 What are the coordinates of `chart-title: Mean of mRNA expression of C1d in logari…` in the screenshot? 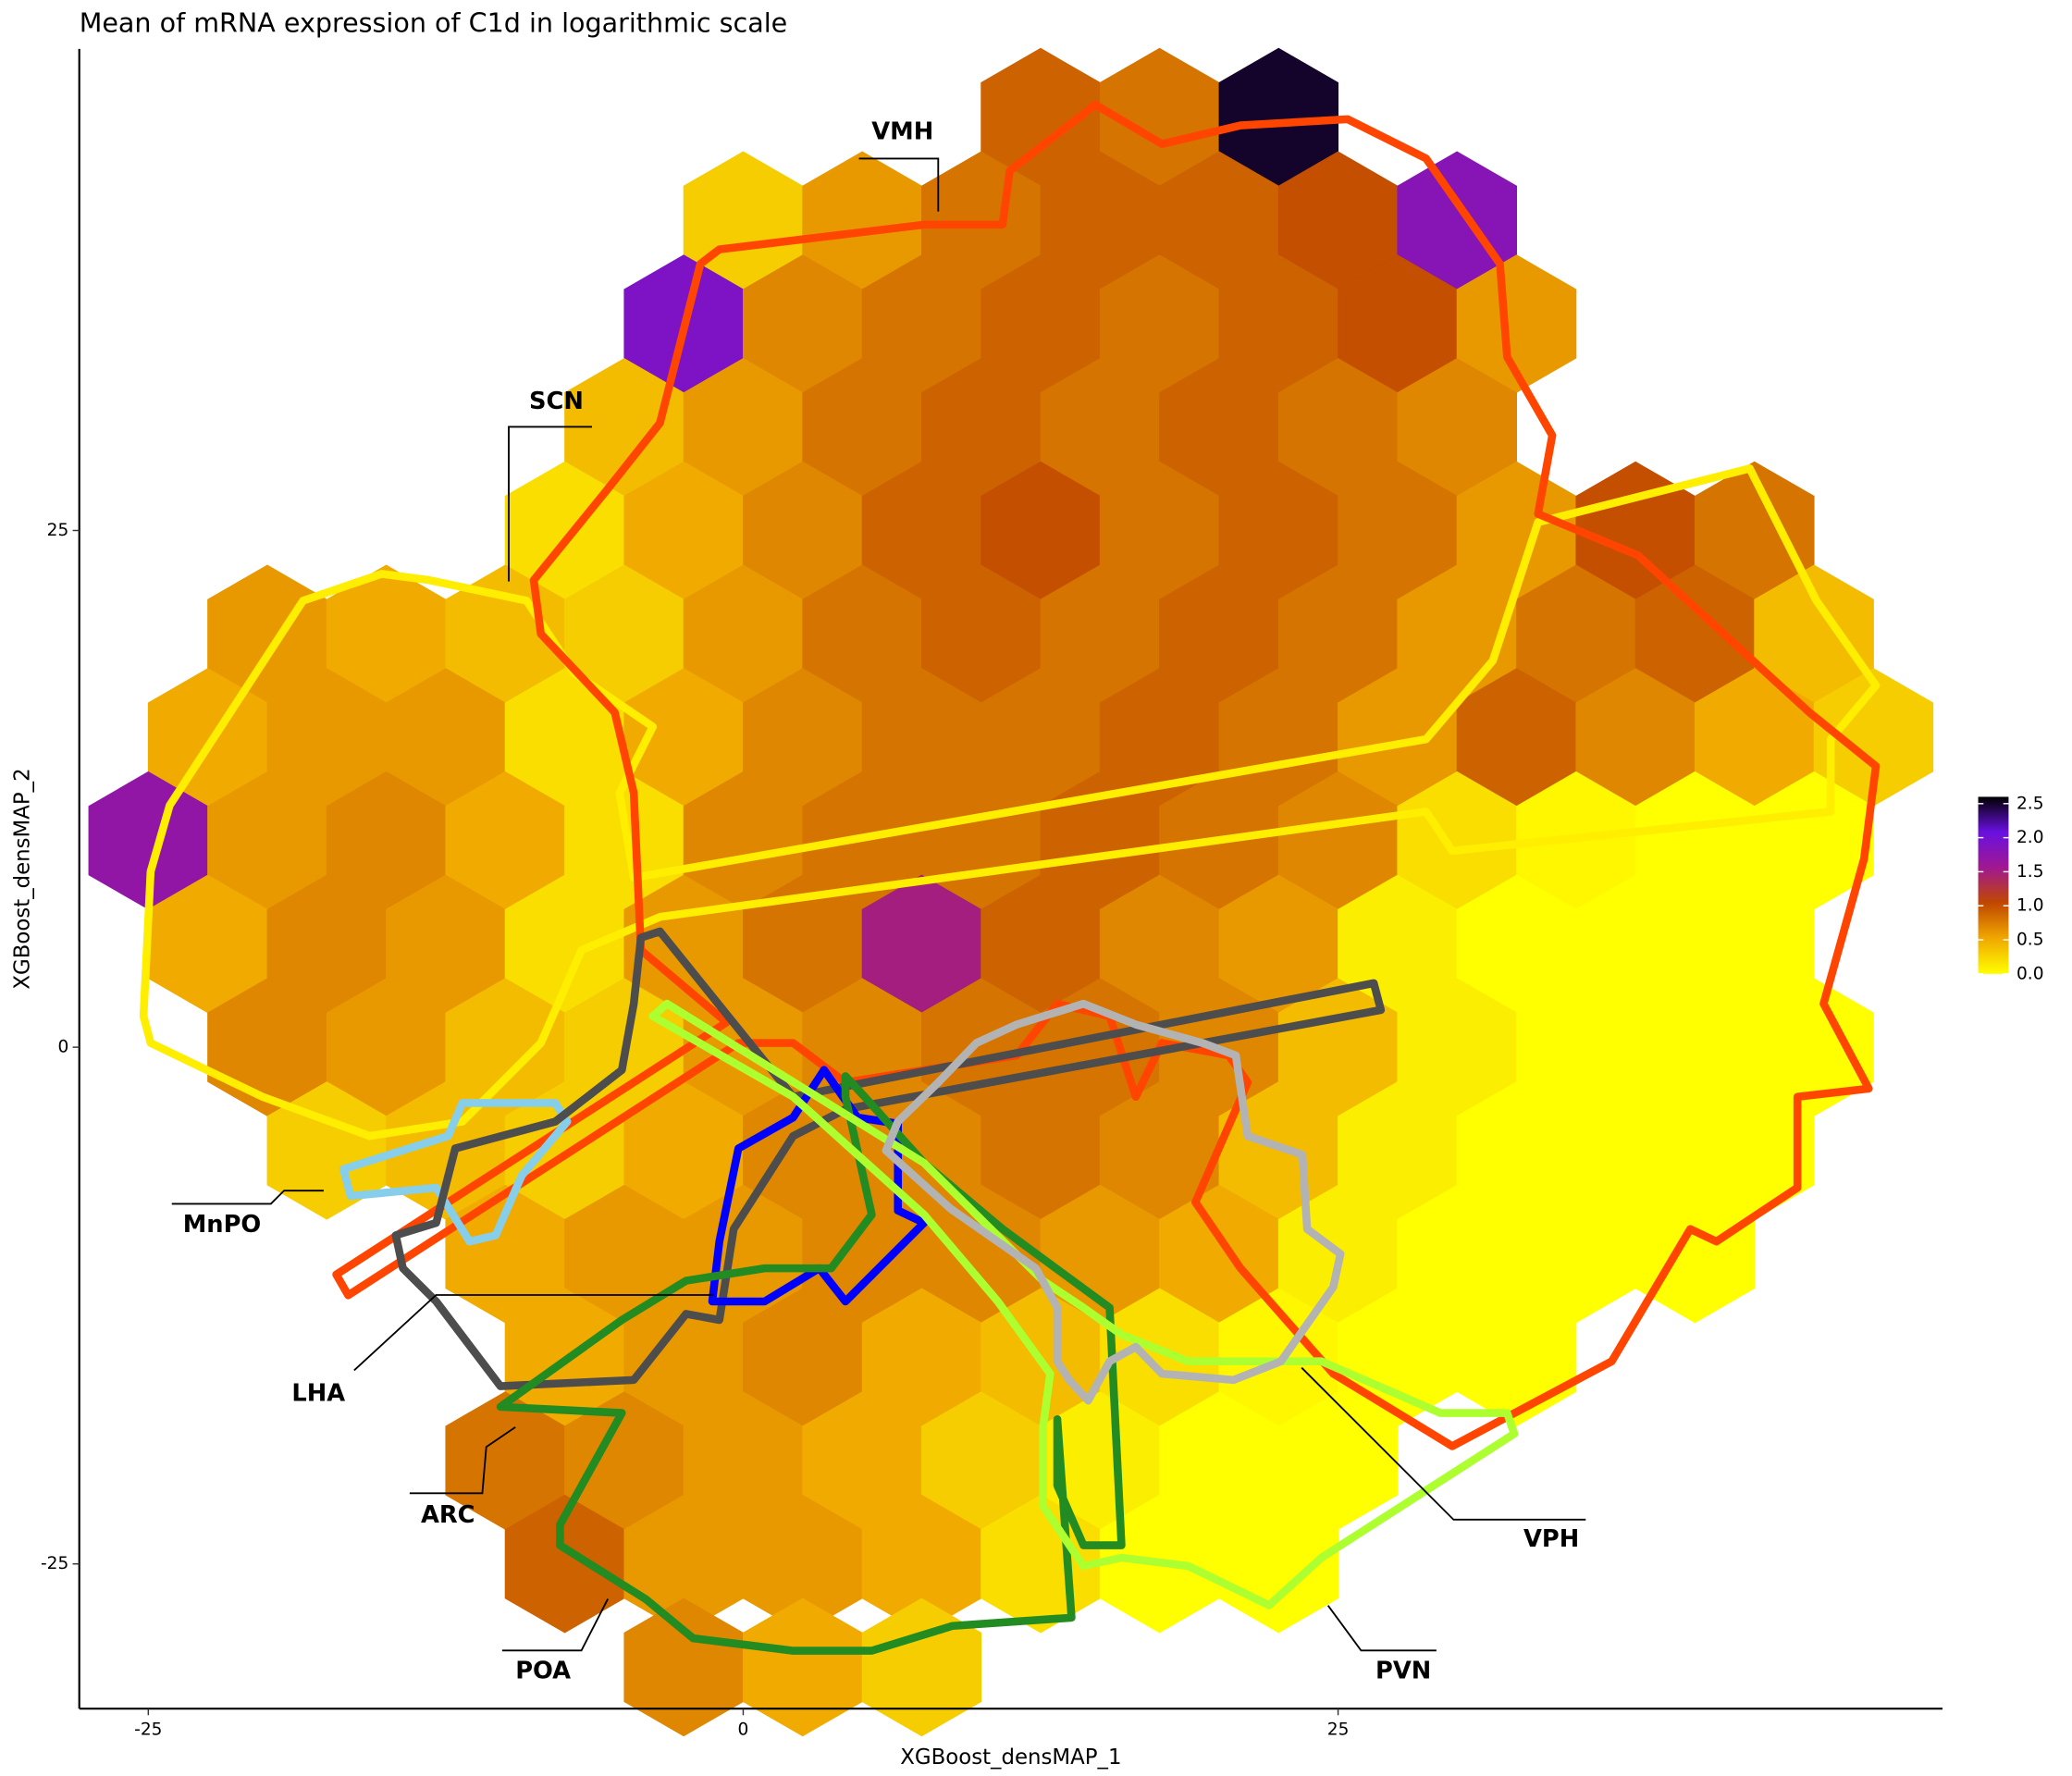 It's located at (434, 22).